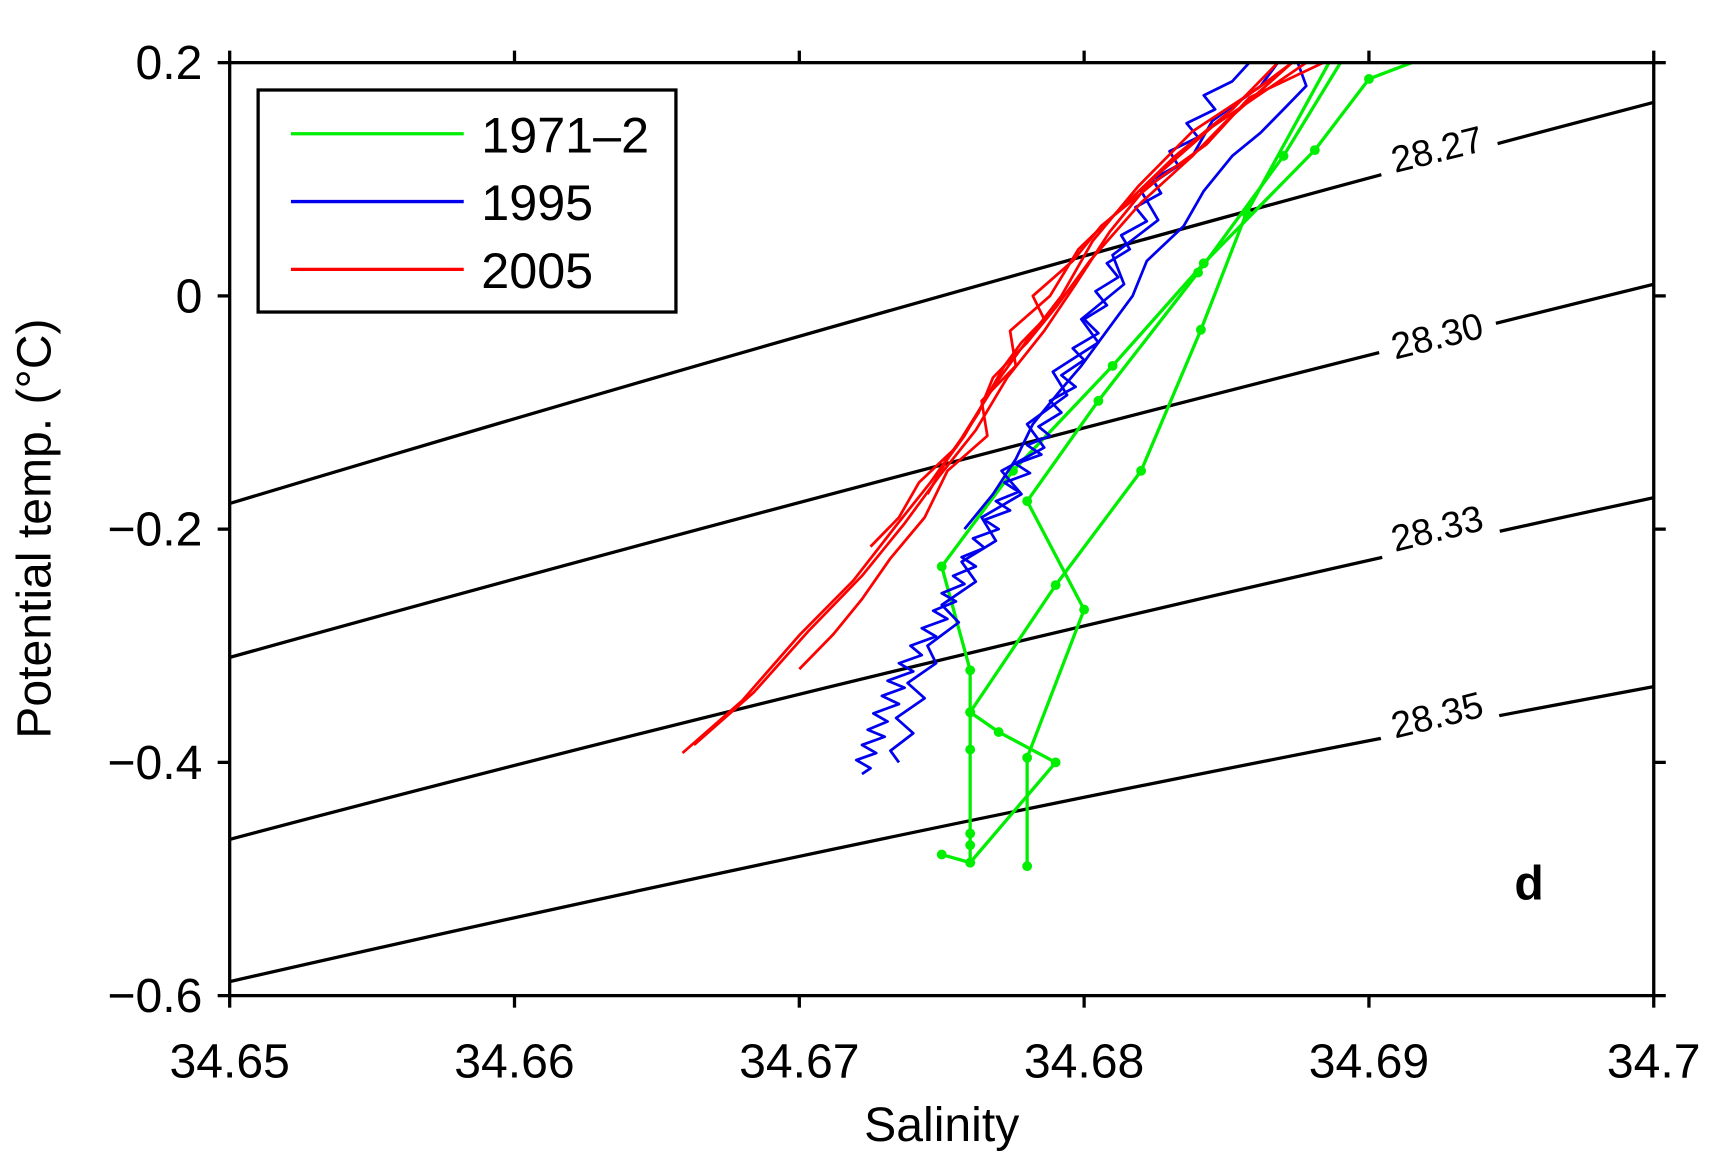 This screenshot has height=1160, width=1715. Describe the element at coordinates (799, 1062) in the screenshot. I see `x-tick-label: 34.67` at that location.